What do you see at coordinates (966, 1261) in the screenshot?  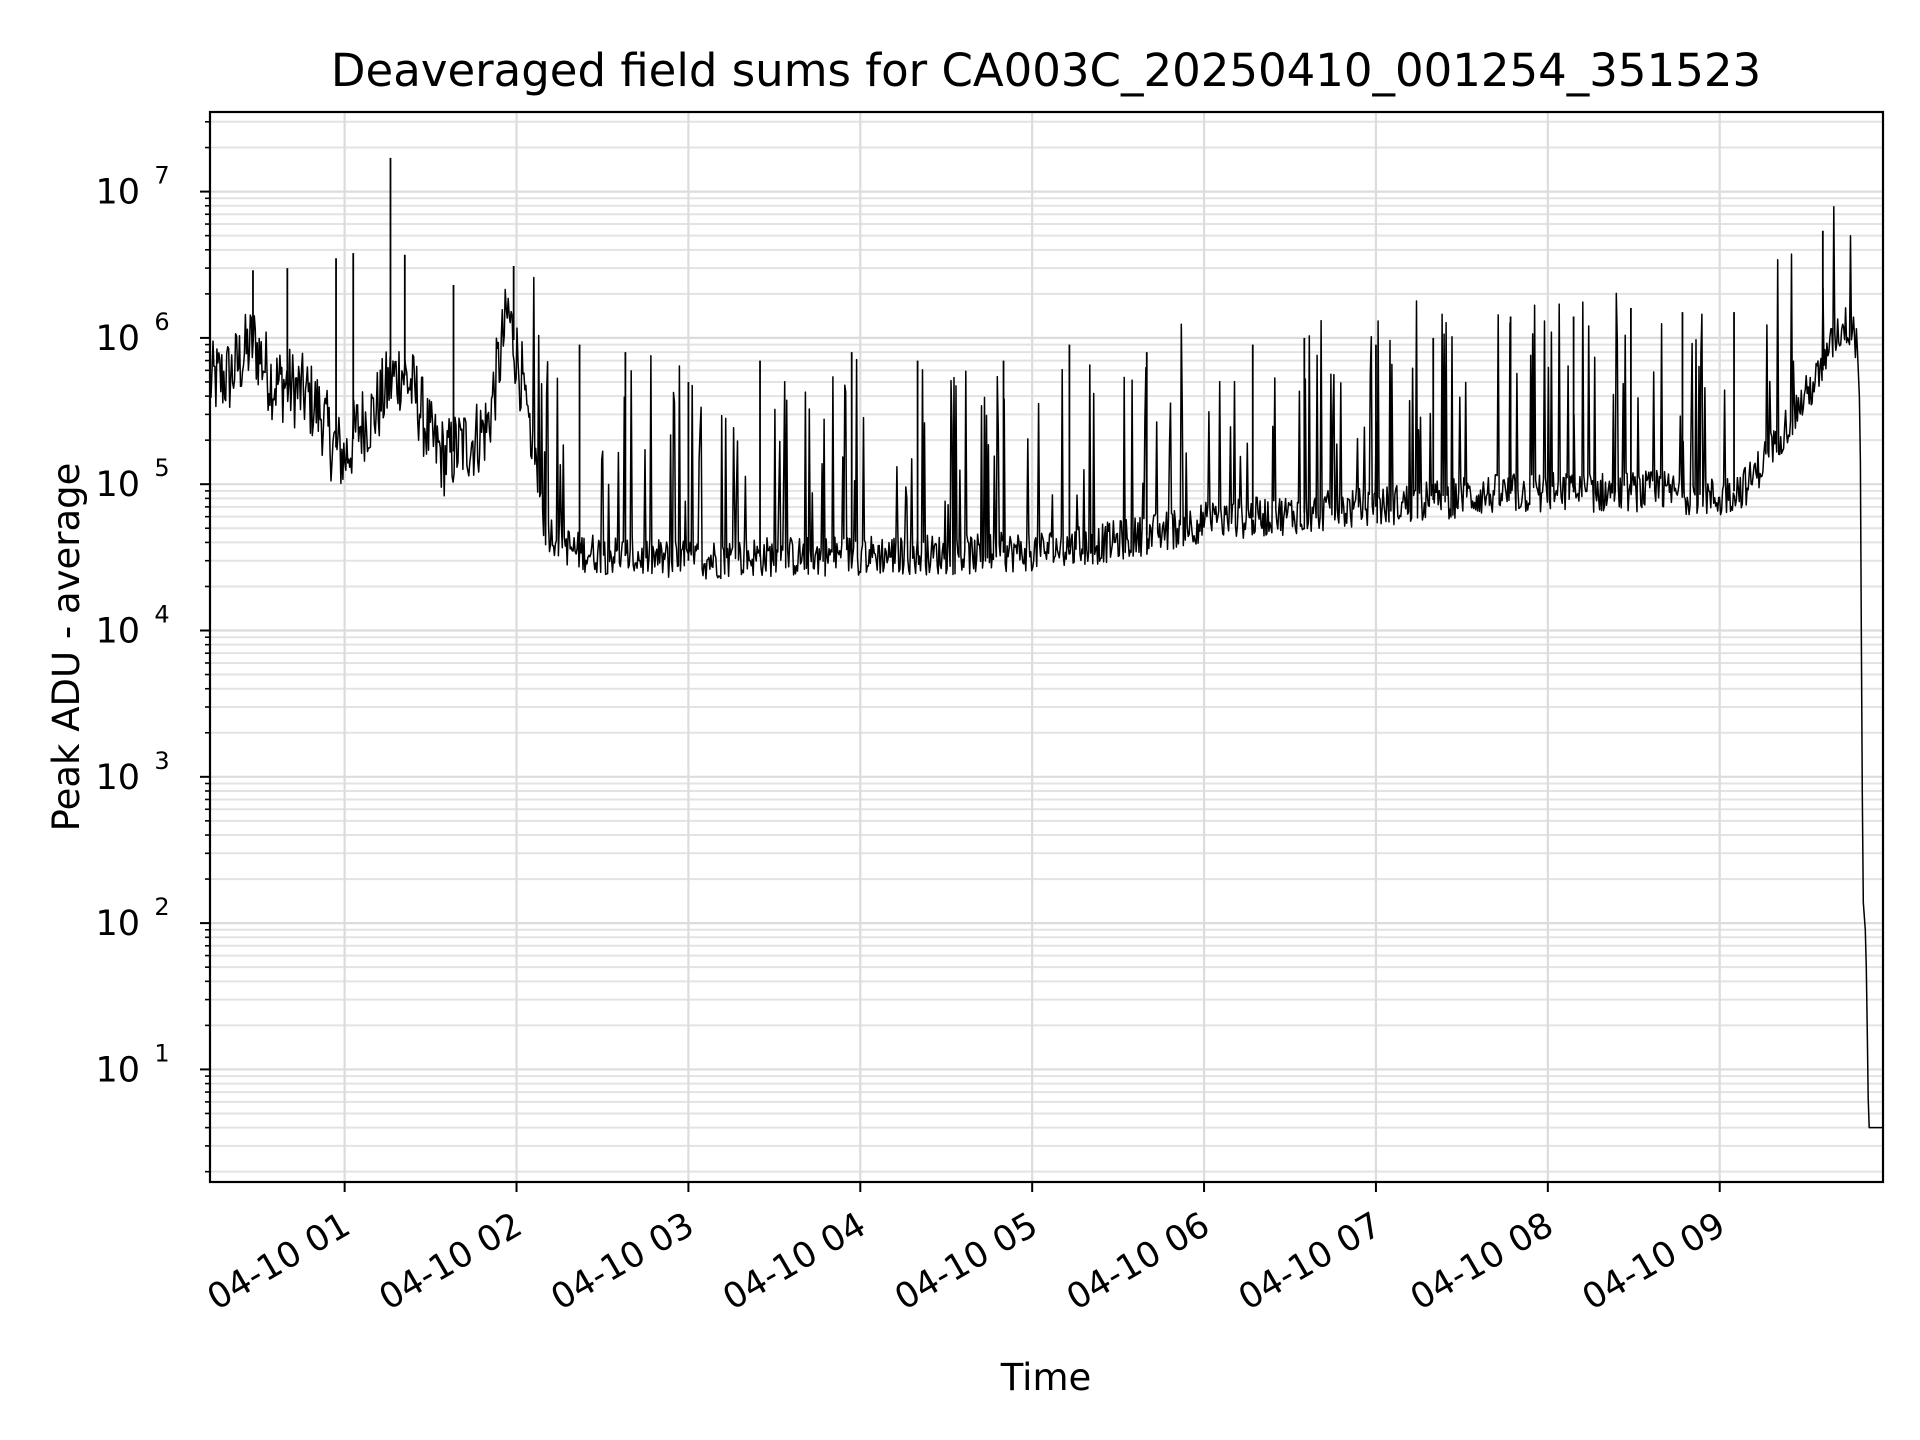 I see `x-tick-label: 04-10 05` at bounding box center [966, 1261].